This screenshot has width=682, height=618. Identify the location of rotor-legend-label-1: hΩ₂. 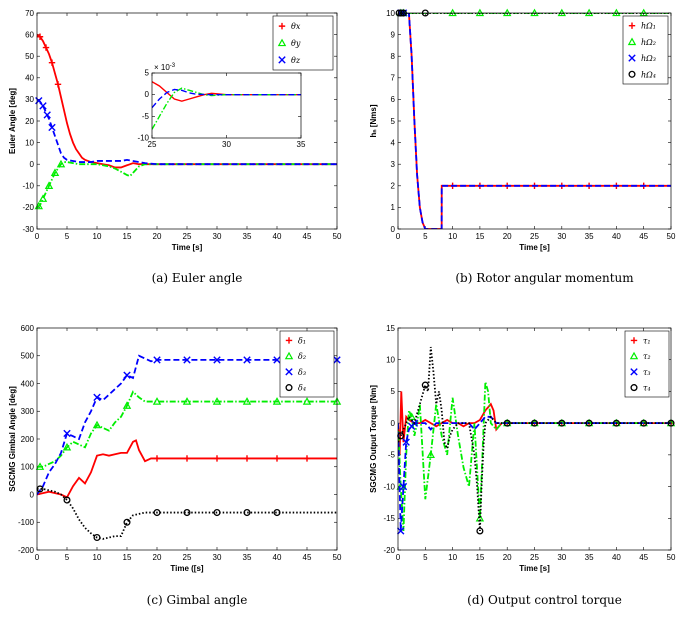
(648, 42).